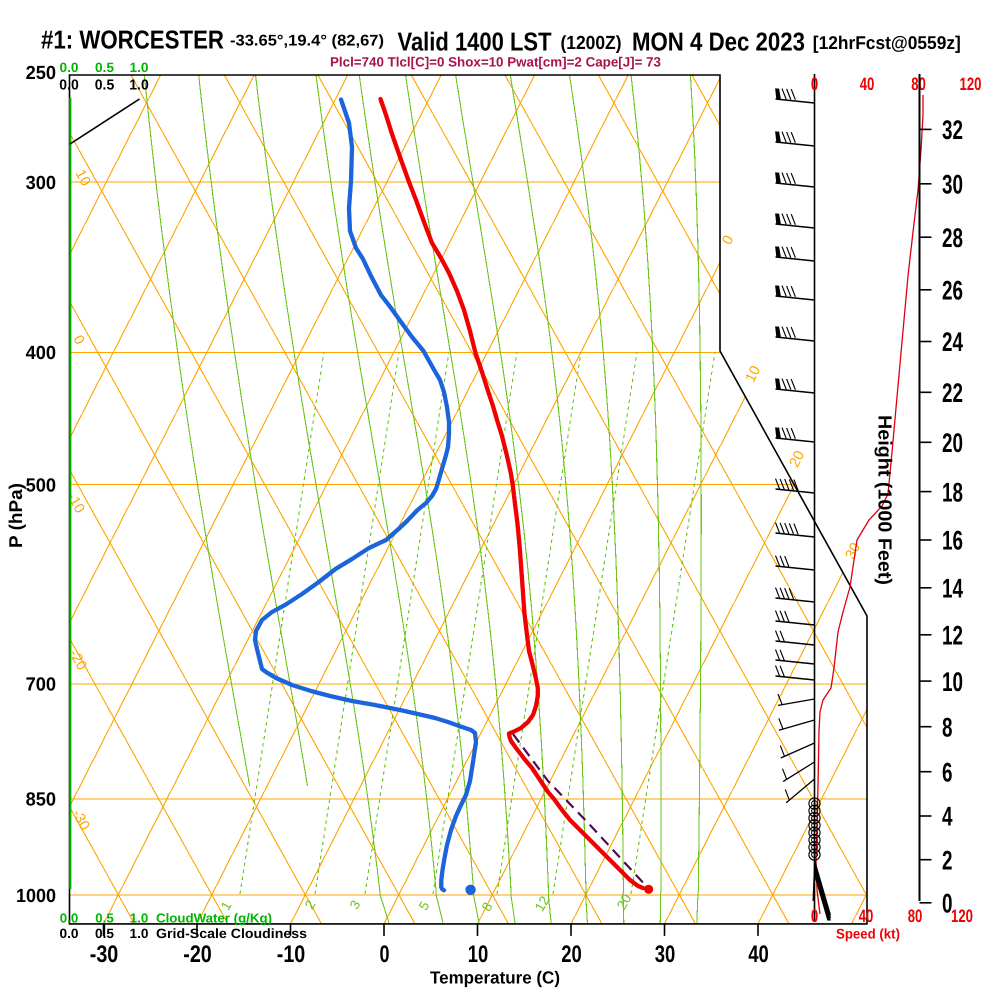 The image size is (1000, 1000). What do you see at coordinates (104, 954) in the screenshot?
I see `svg-text: -30` at bounding box center [104, 954].